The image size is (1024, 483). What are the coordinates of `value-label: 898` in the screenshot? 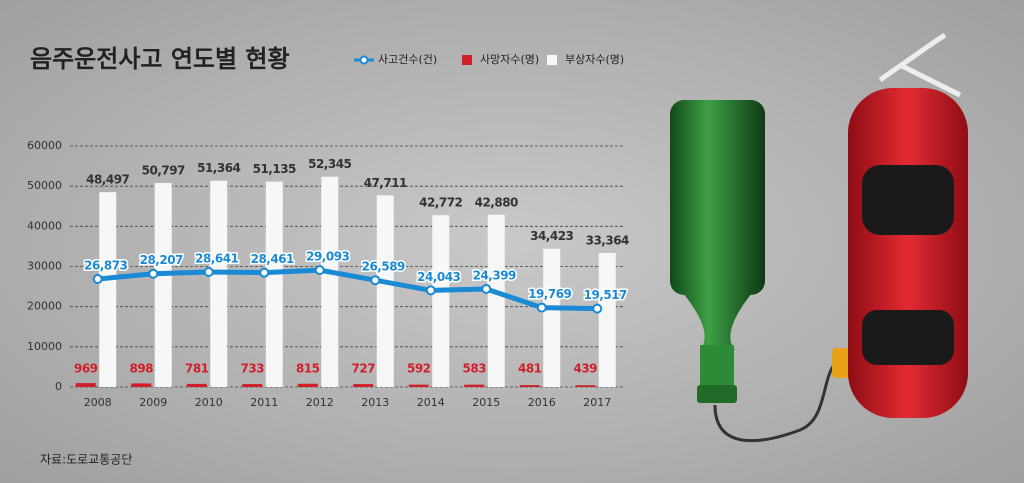 It's located at (141, 369).